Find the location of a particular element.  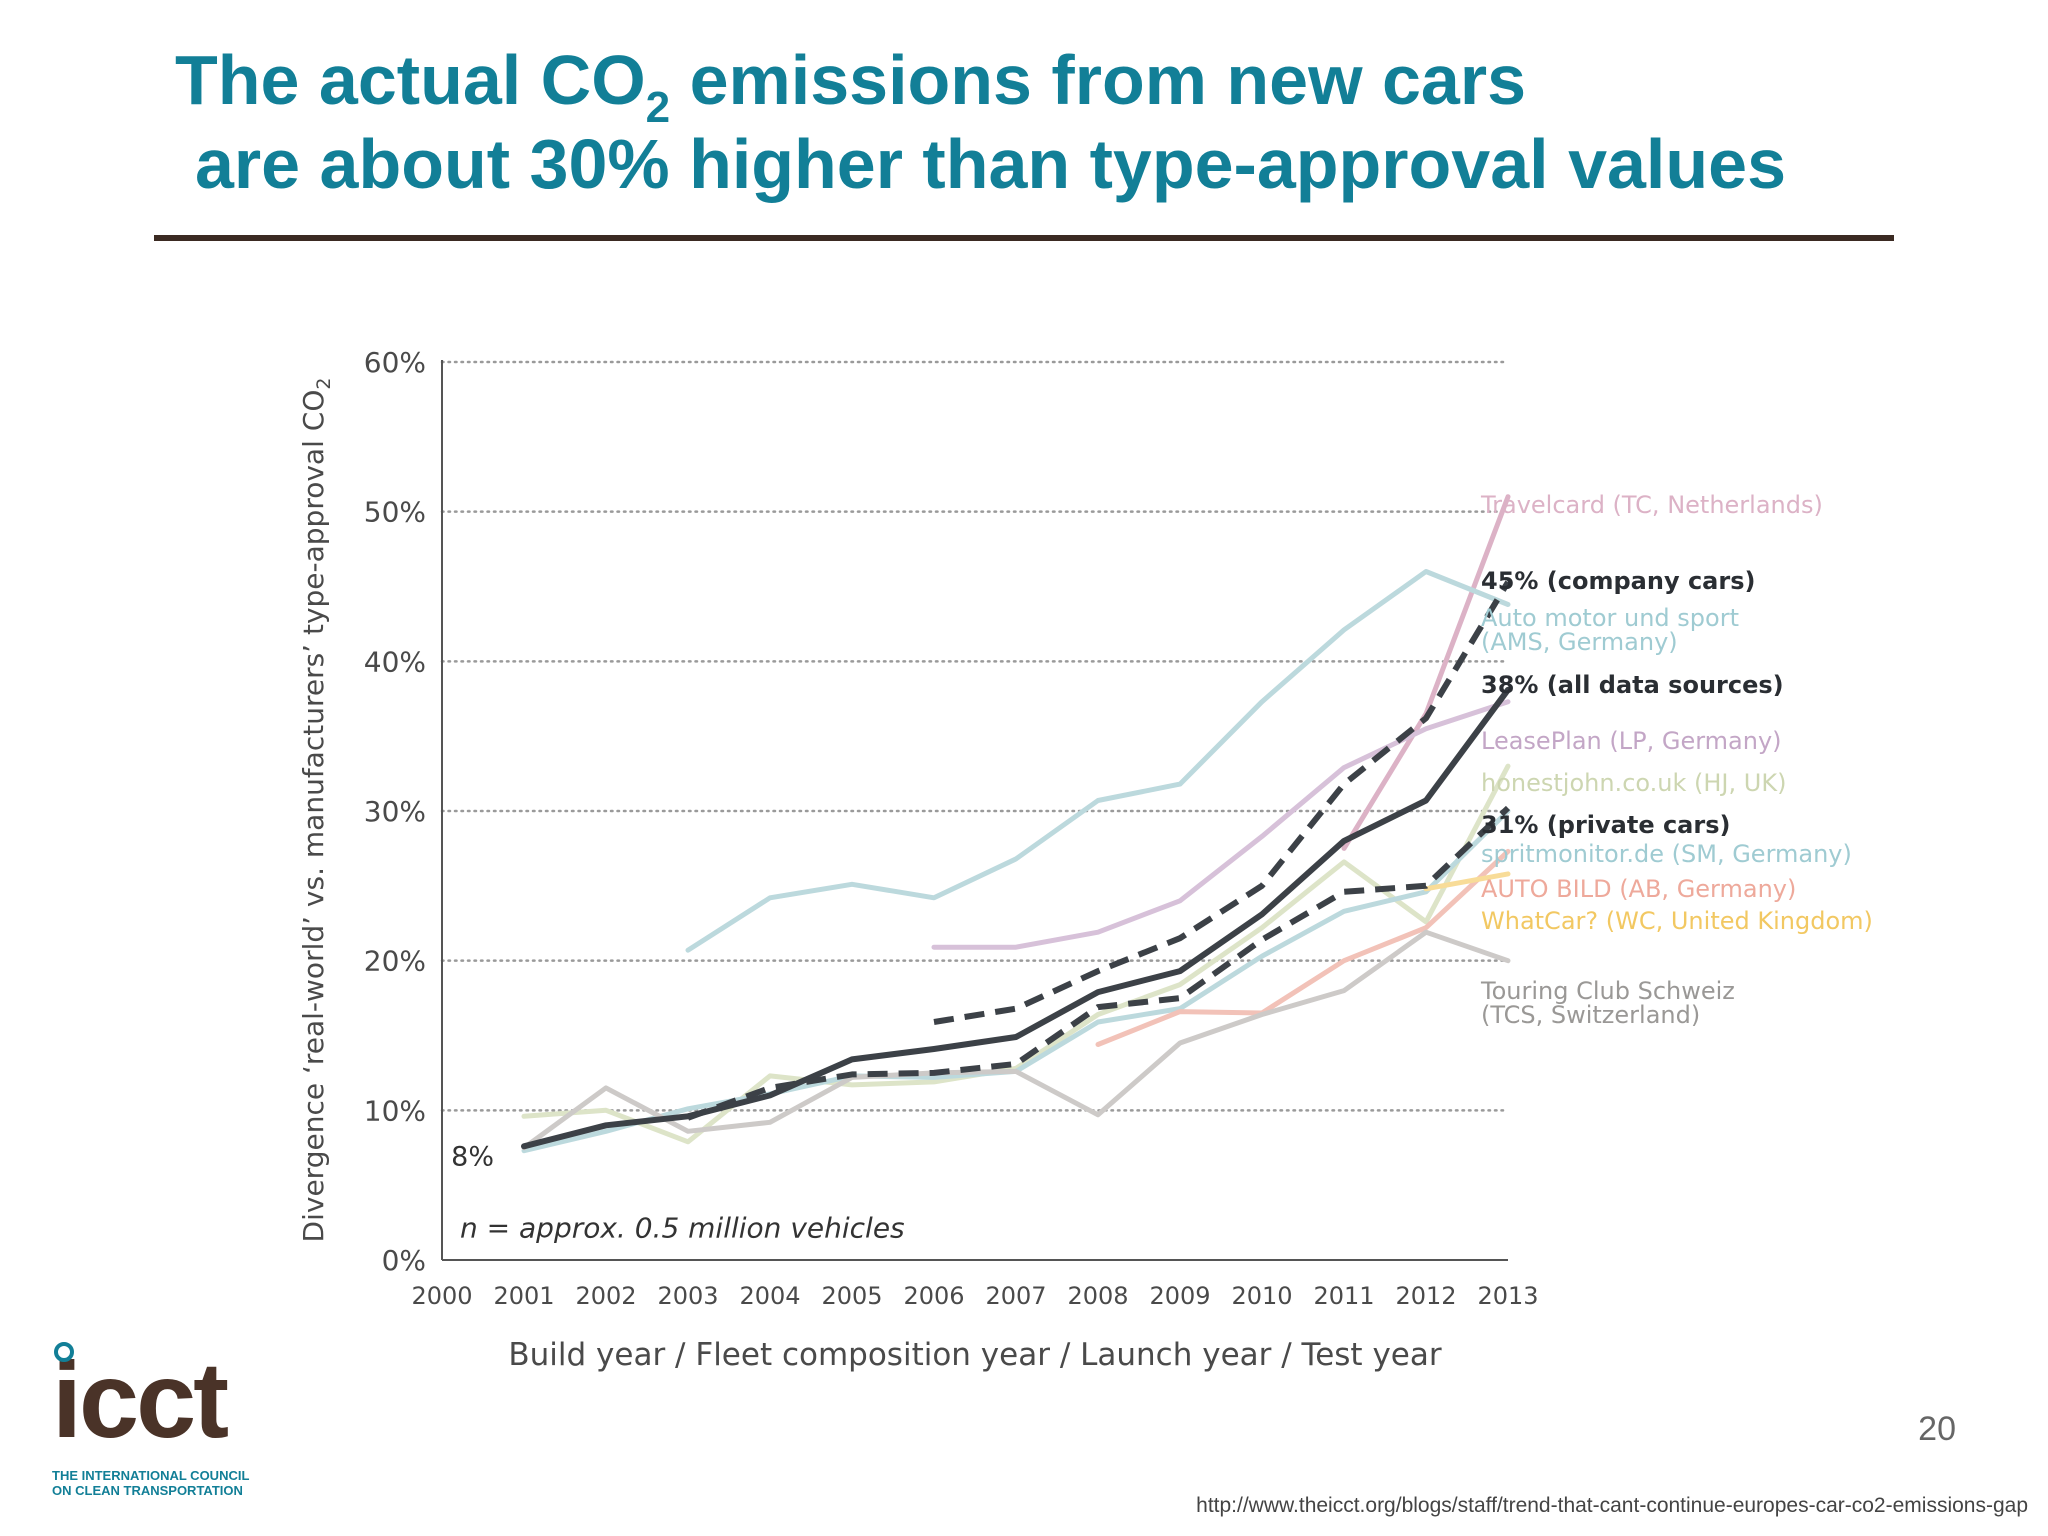

x-tick-label: 2001 is located at coordinates (523, 1296).